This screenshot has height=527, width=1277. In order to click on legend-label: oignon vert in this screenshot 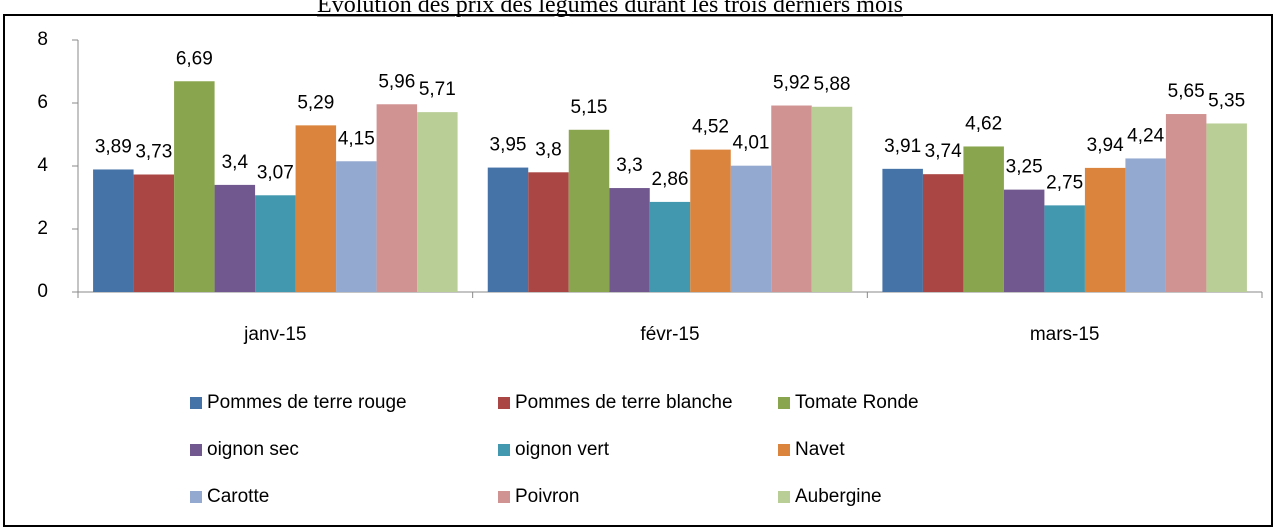, I will do `click(562, 449)`.